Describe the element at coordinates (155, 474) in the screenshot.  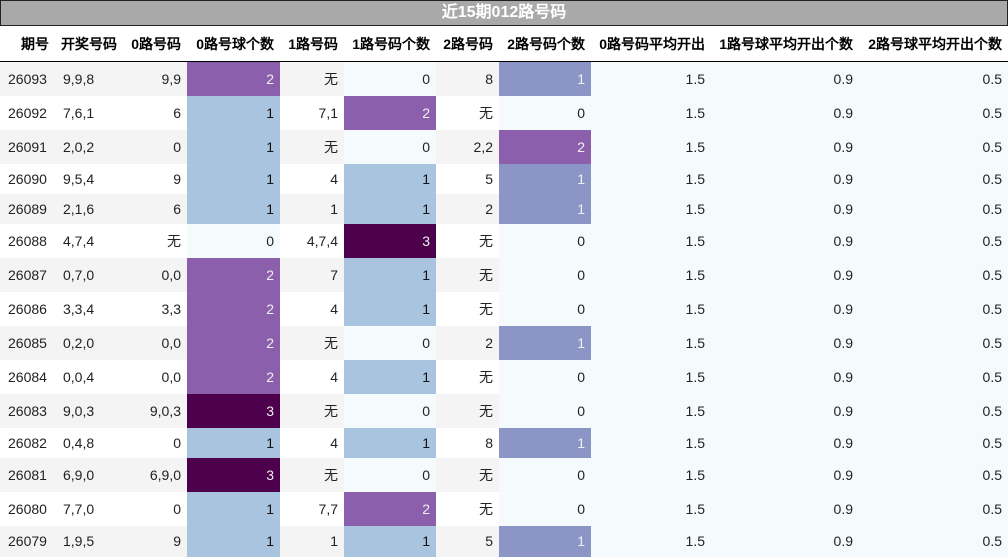
I see `r0-cell: 6,9,0` at that location.